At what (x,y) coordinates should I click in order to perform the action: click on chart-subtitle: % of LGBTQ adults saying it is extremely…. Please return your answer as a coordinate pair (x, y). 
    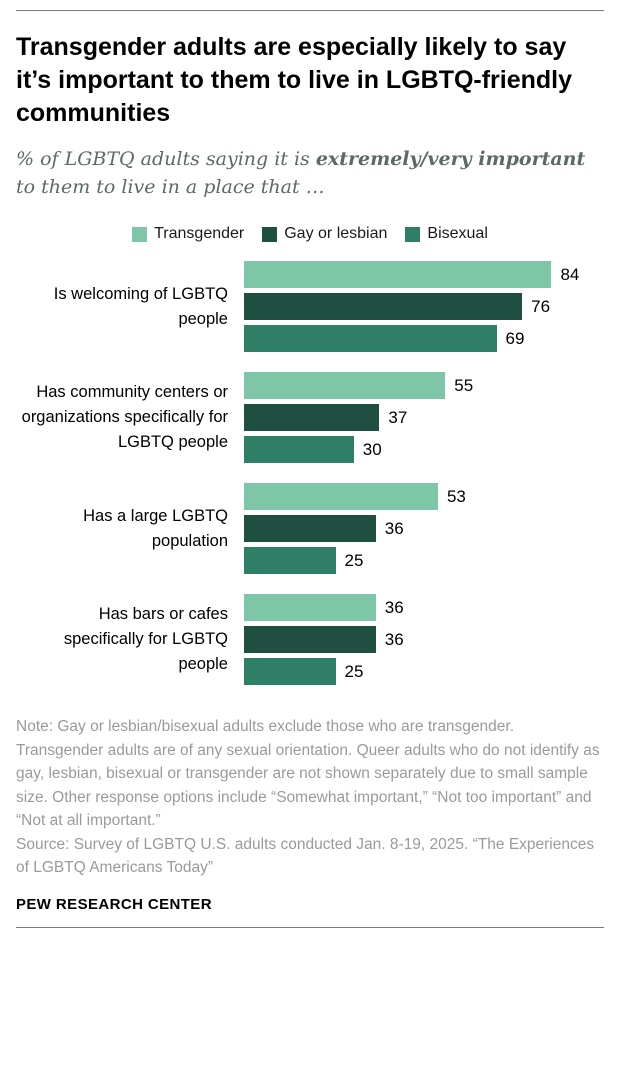
    Looking at the image, I should click on (310, 173).